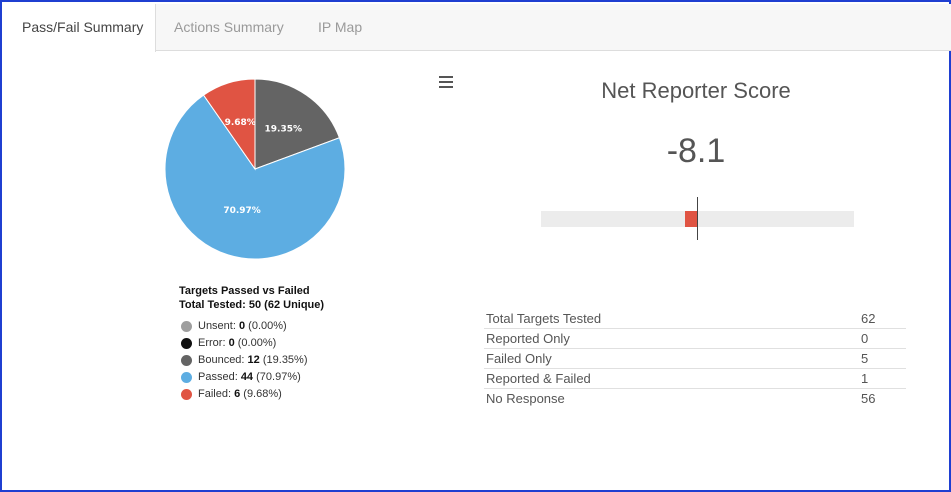 Image resolution: width=951 pixels, height=492 pixels. What do you see at coordinates (695, 379) in the screenshot?
I see `stats-row: Reported & Failed 1` at bounding box center [695, 379].